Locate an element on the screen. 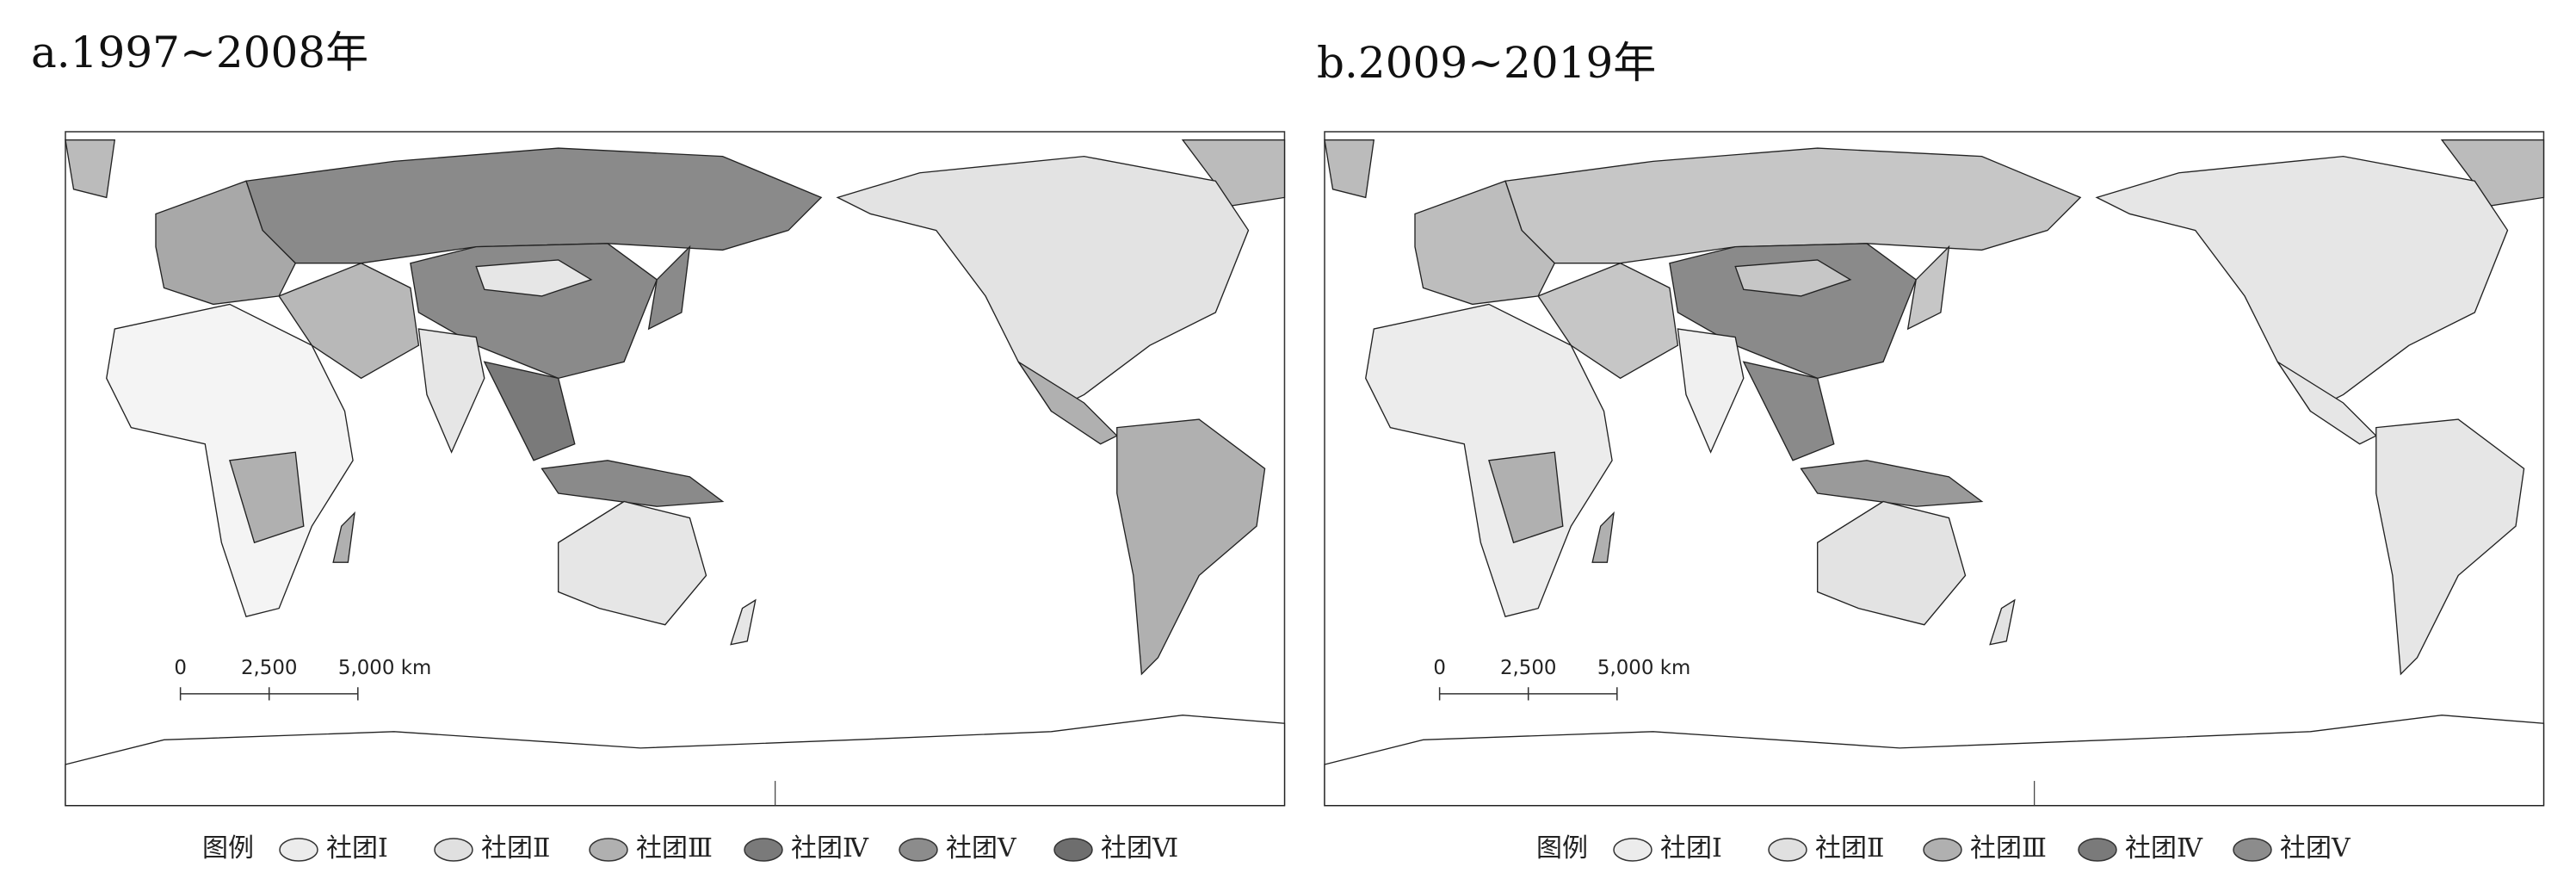 The width and height of the screenshot is (2576, 879). panel-title: b.2009~2019年 is located at coordinates (1486, 63).